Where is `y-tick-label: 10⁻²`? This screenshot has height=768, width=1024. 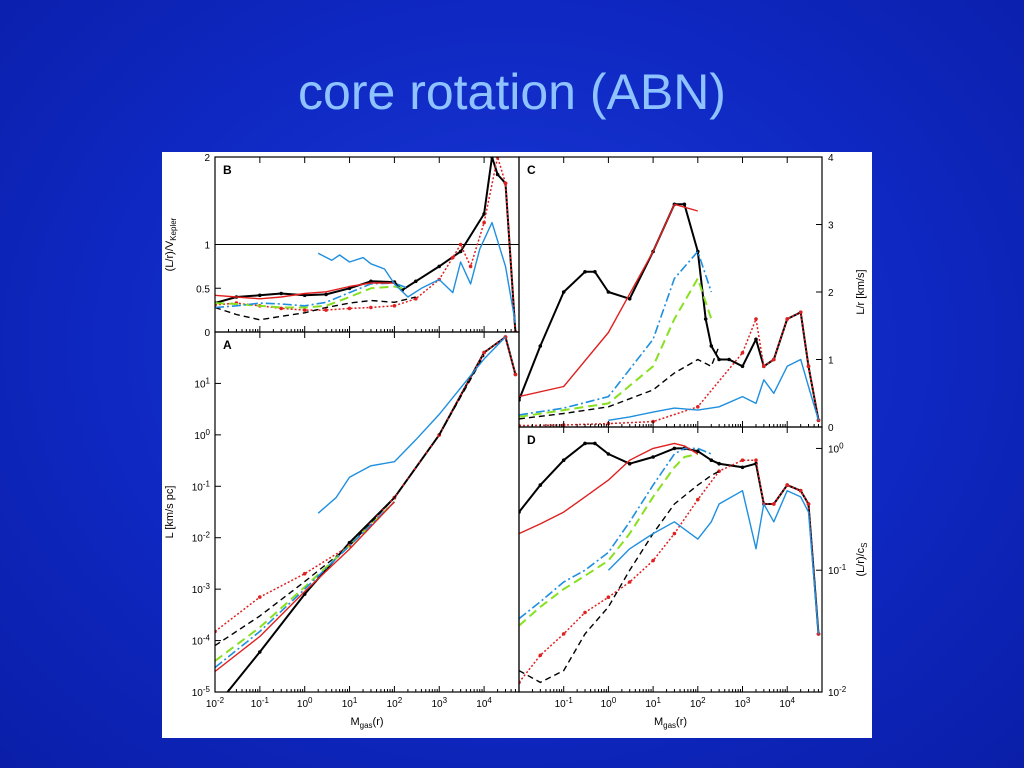 y-tick-label: 10⁻² is located at coordinates (837, 692).